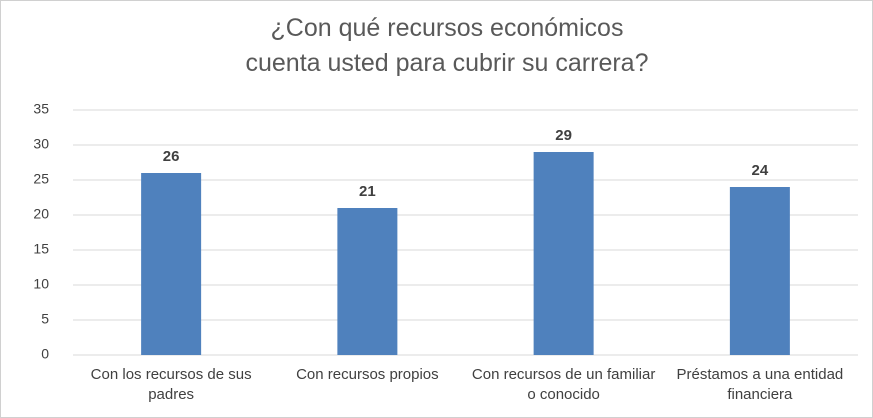  What do you see at coordinates (563, 135) in the screenshot?
I see `data-label: 29` at bounding box center [563, 135].